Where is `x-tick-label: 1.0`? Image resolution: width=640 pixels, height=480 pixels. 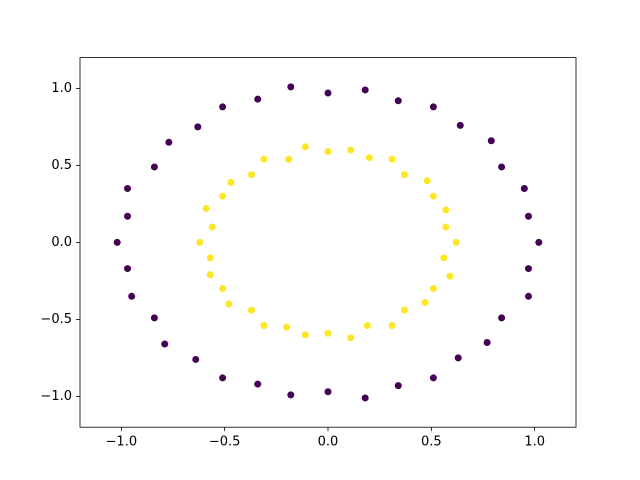
x-tick-label: 1.0 is located at coordinates (534, 442).